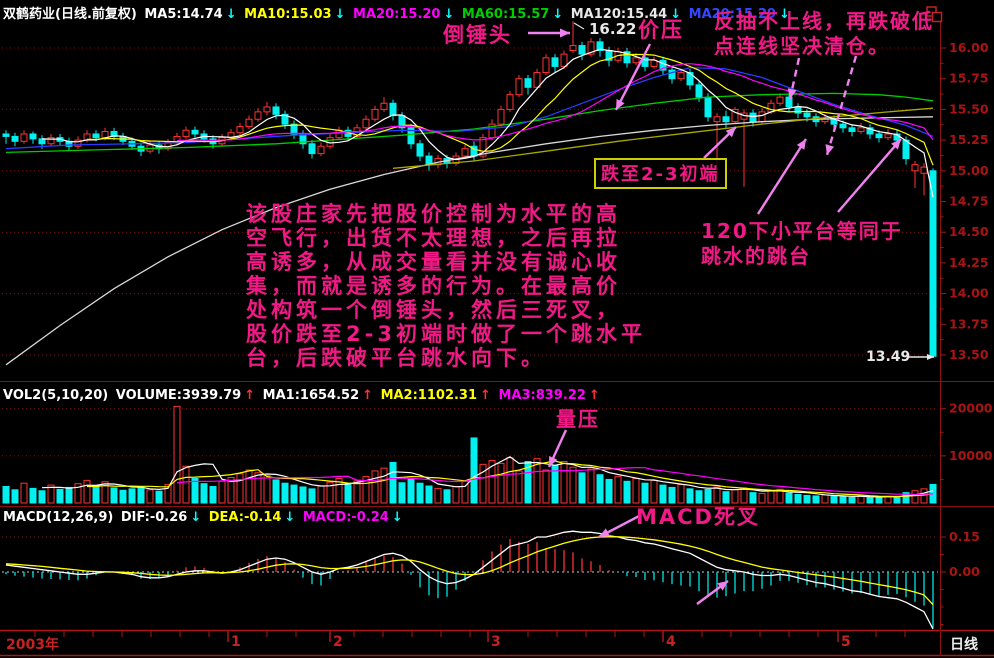 The height and width of the screenshot is (658, 994). Describe the element at coordinates (32, 645) in the screenshot. I see `x-axis-month-label: 2003年` at that location.